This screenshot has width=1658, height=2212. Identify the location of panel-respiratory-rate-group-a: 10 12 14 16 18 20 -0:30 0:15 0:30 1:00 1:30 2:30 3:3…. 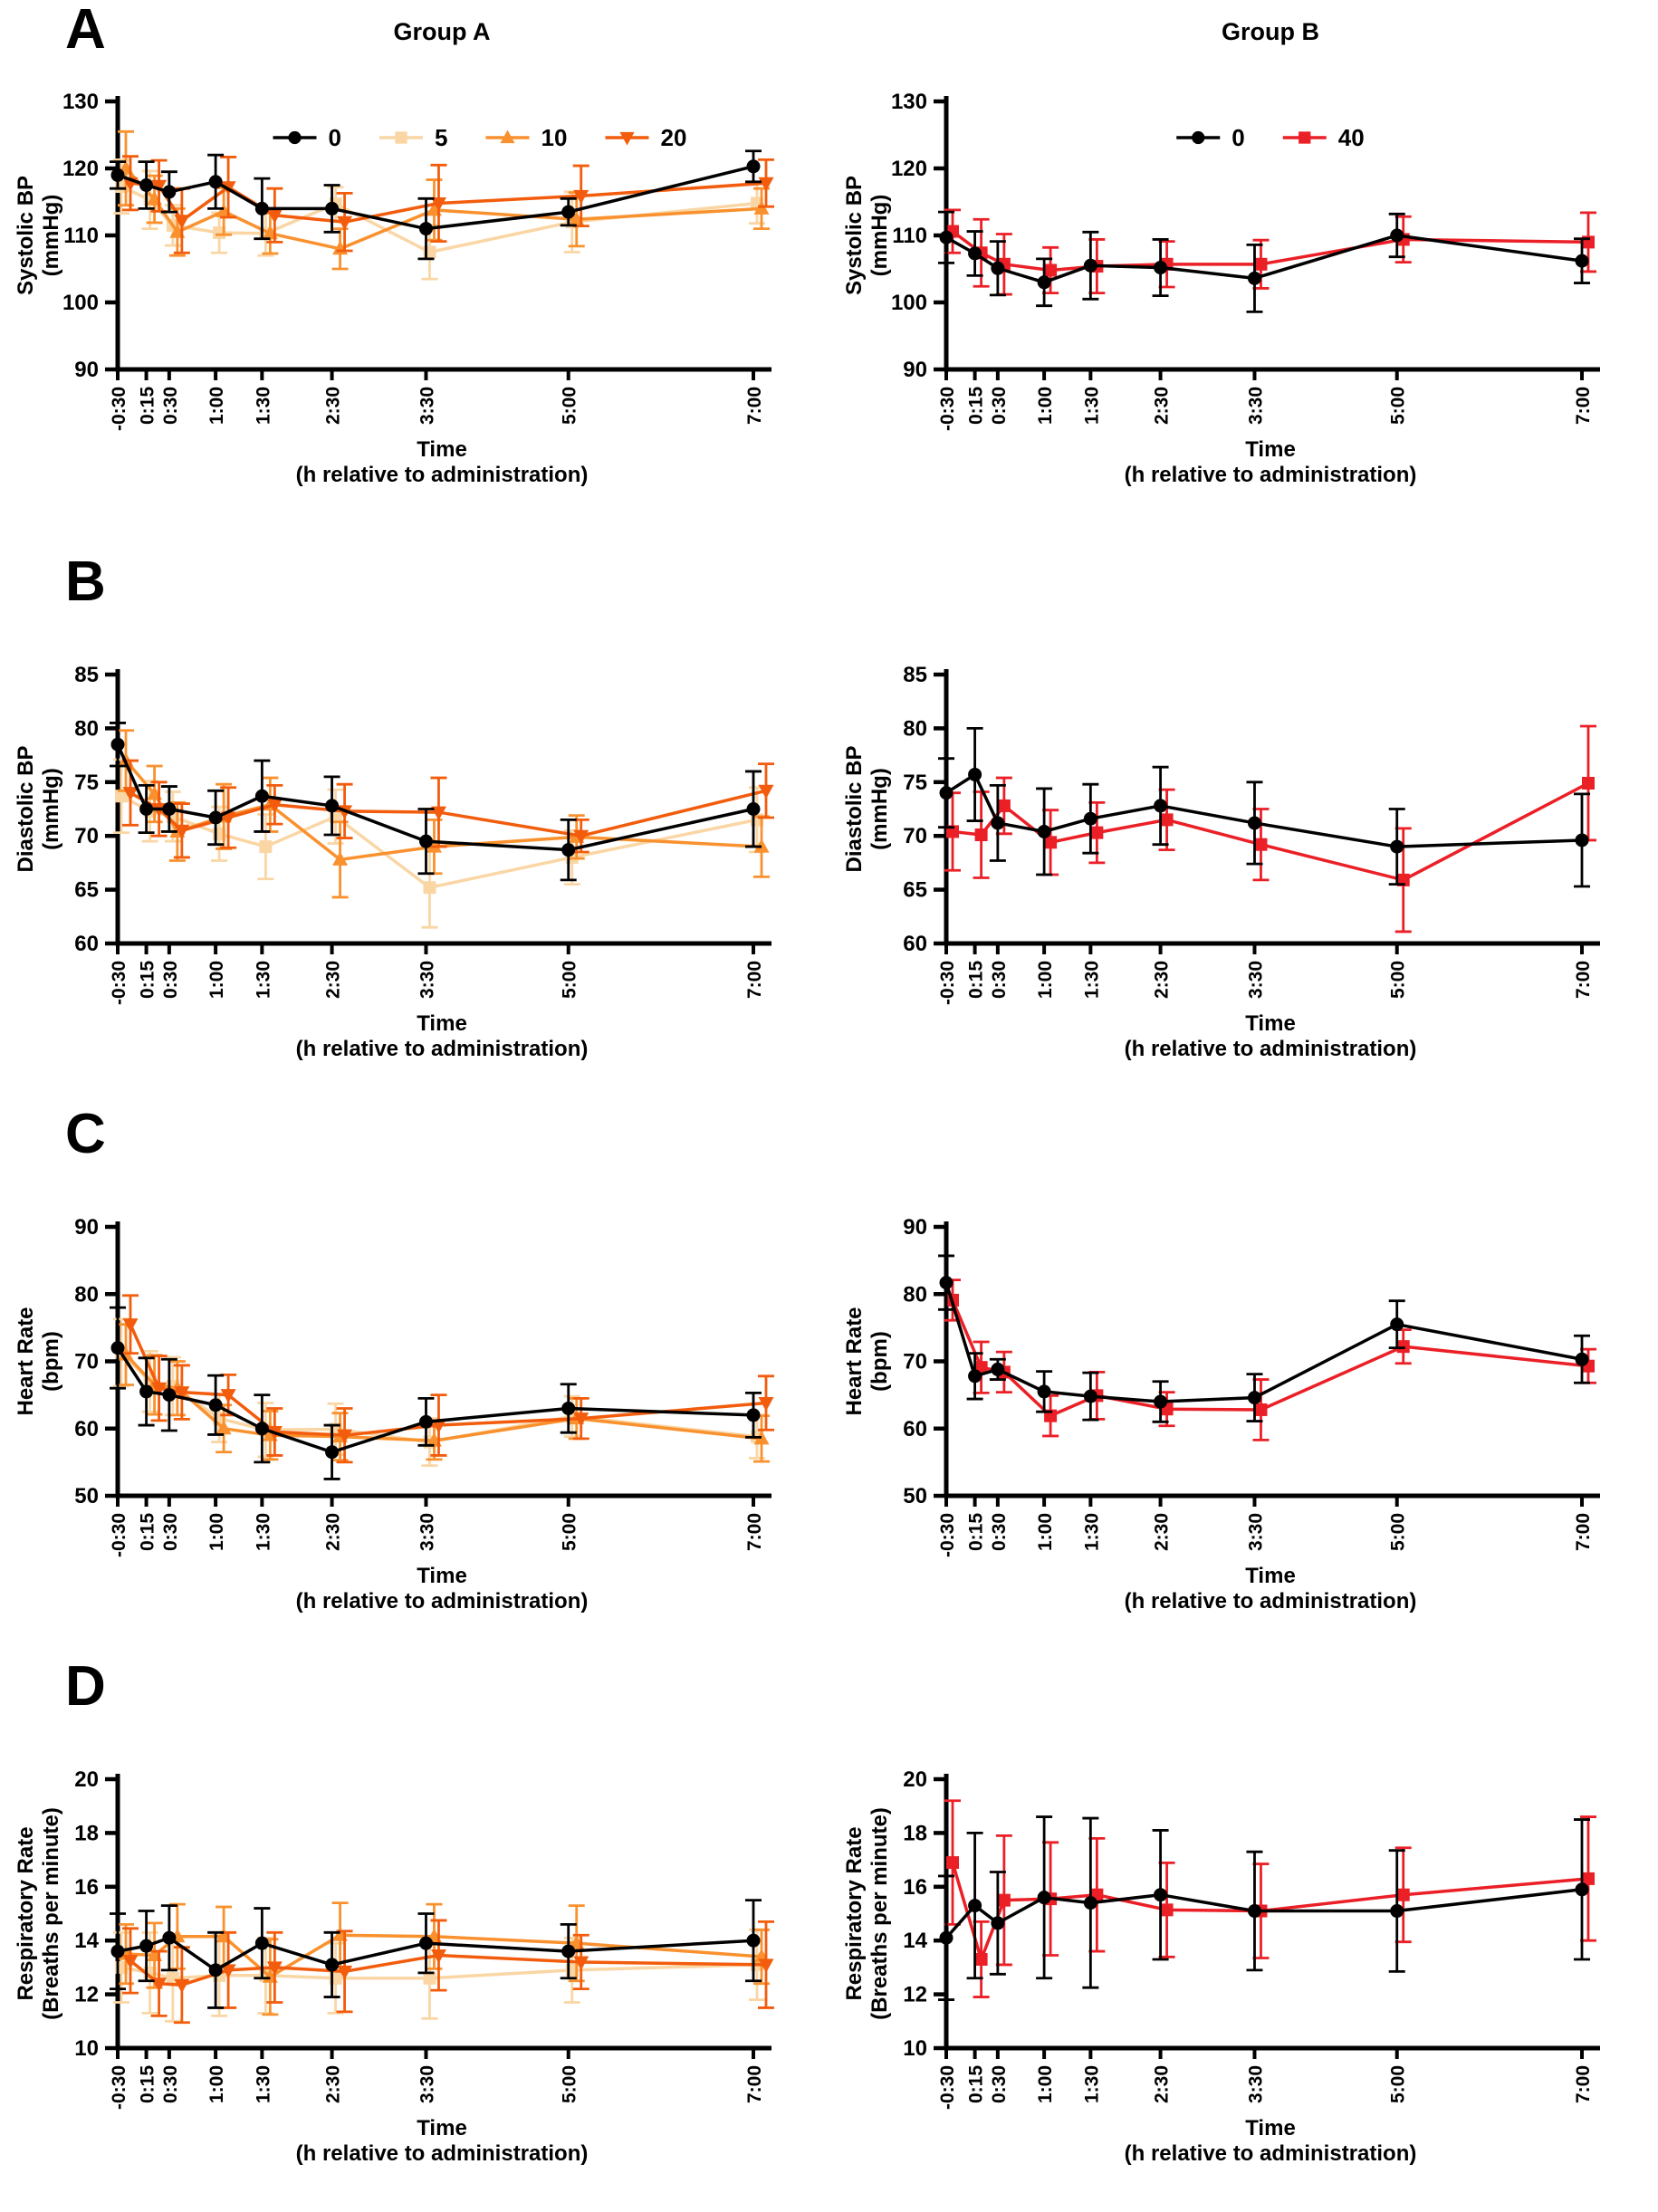
(394, 1966).